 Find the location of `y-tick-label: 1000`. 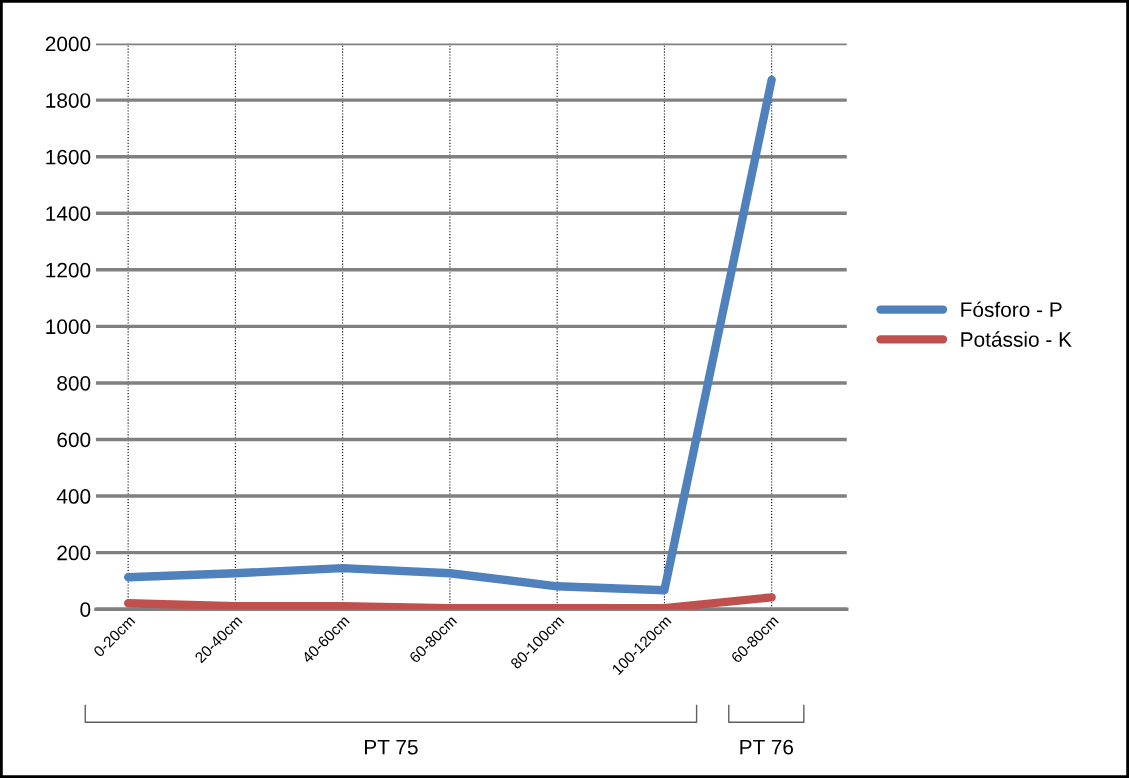

y-tick-label: 1000 is located at coordinates (68, 327).